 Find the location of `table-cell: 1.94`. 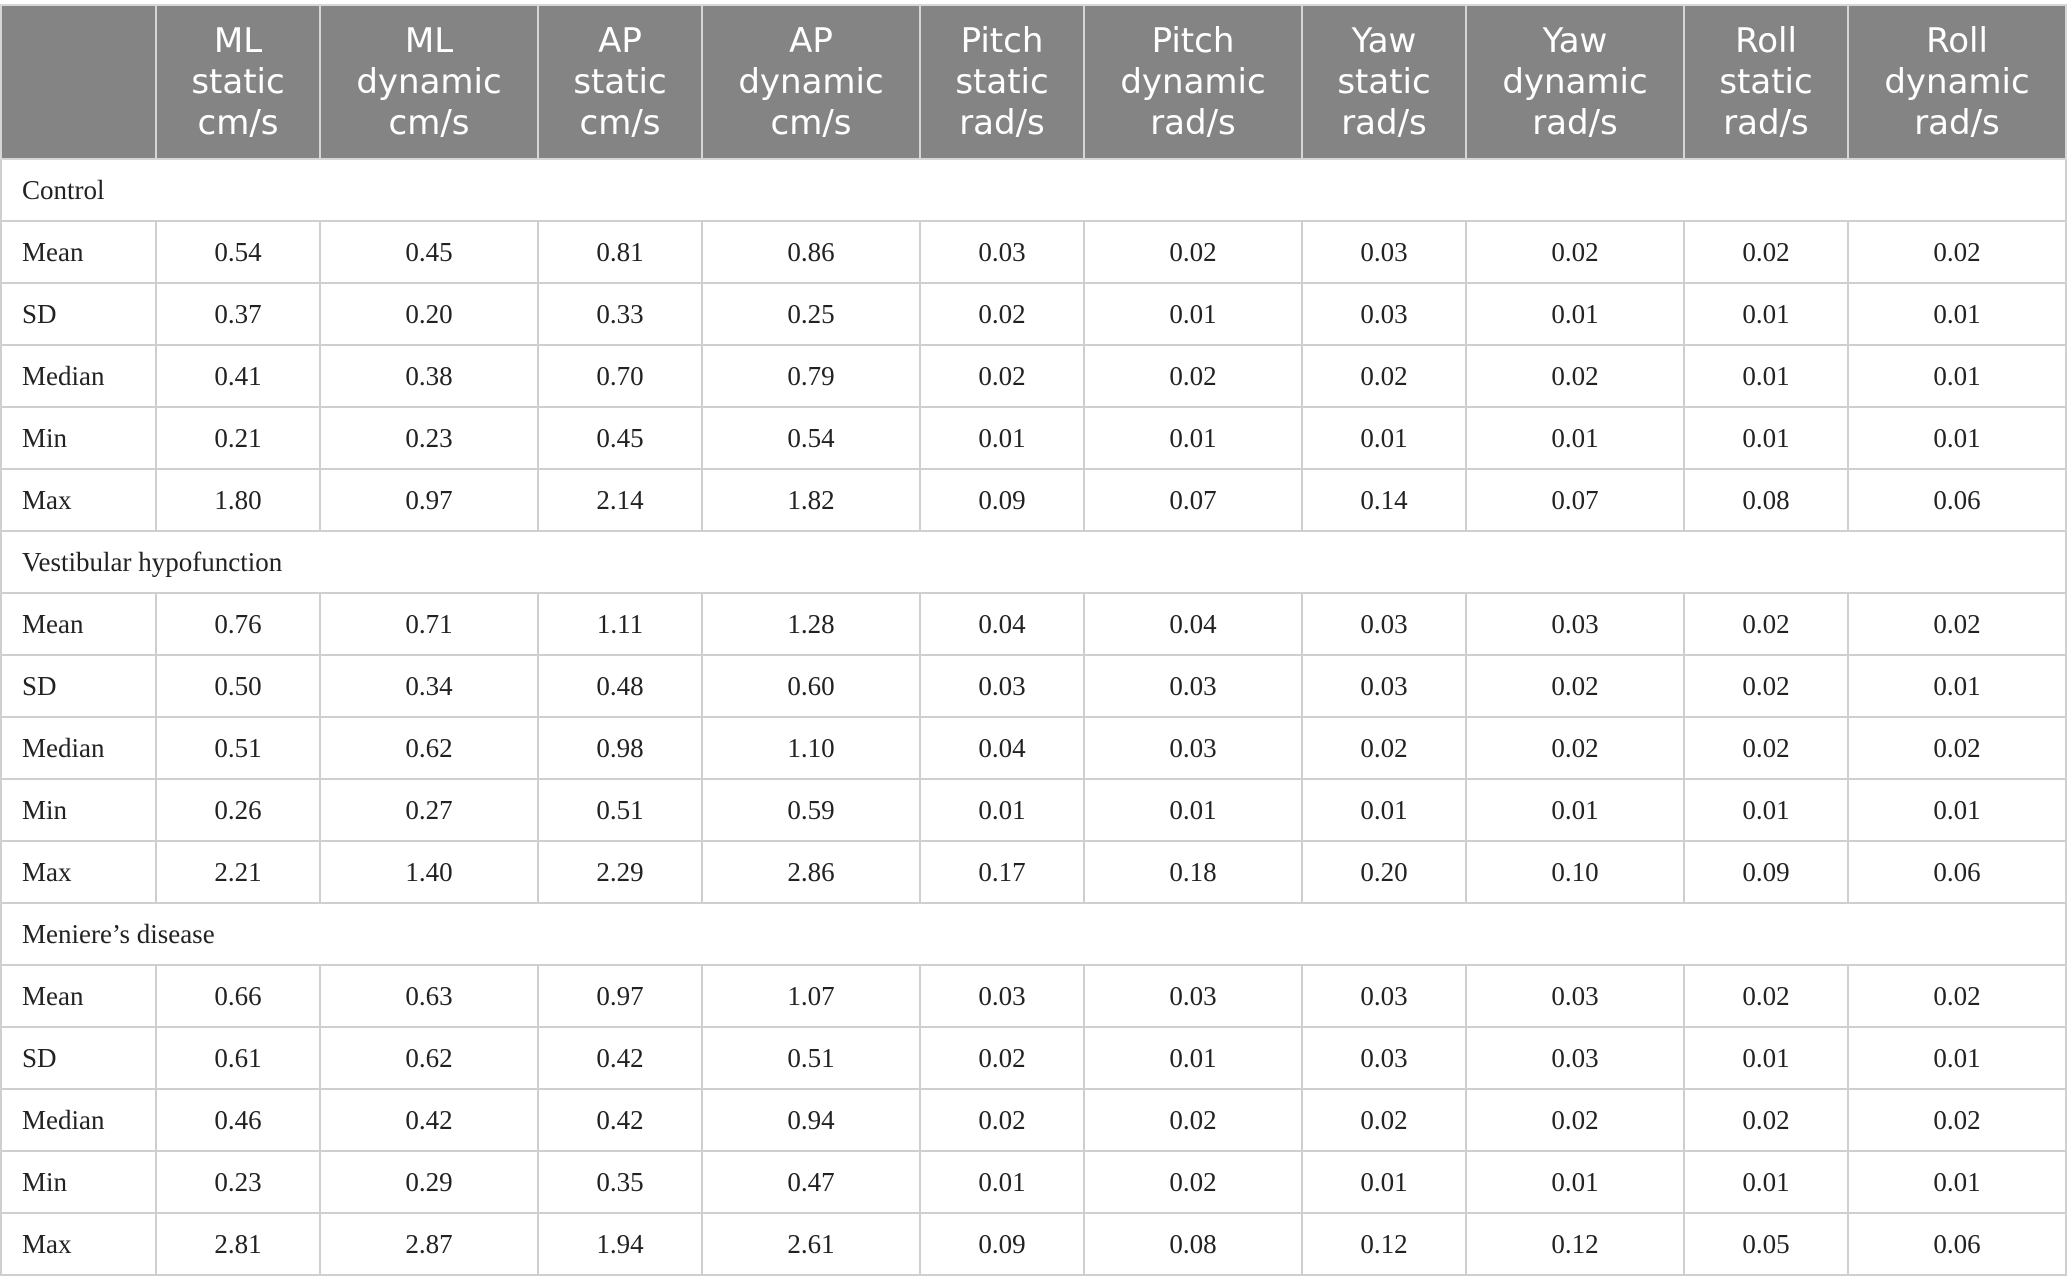

table-cell: 1.94 is located at coordinates (620, 1244).